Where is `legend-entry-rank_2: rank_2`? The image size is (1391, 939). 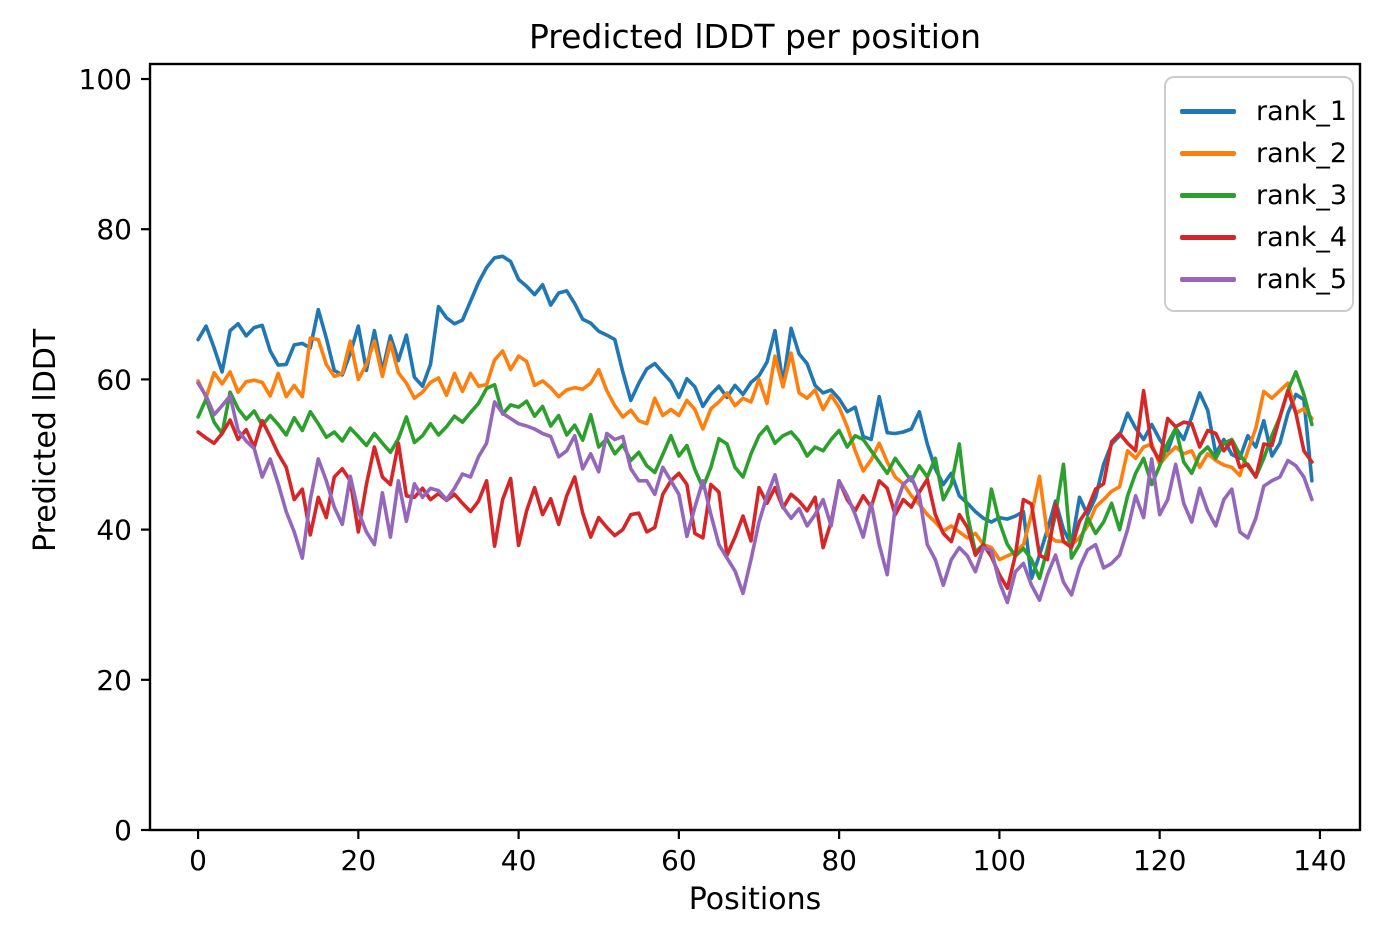
legend-entry-rank_2: rank_2 is located at coordinates (1266, 153).